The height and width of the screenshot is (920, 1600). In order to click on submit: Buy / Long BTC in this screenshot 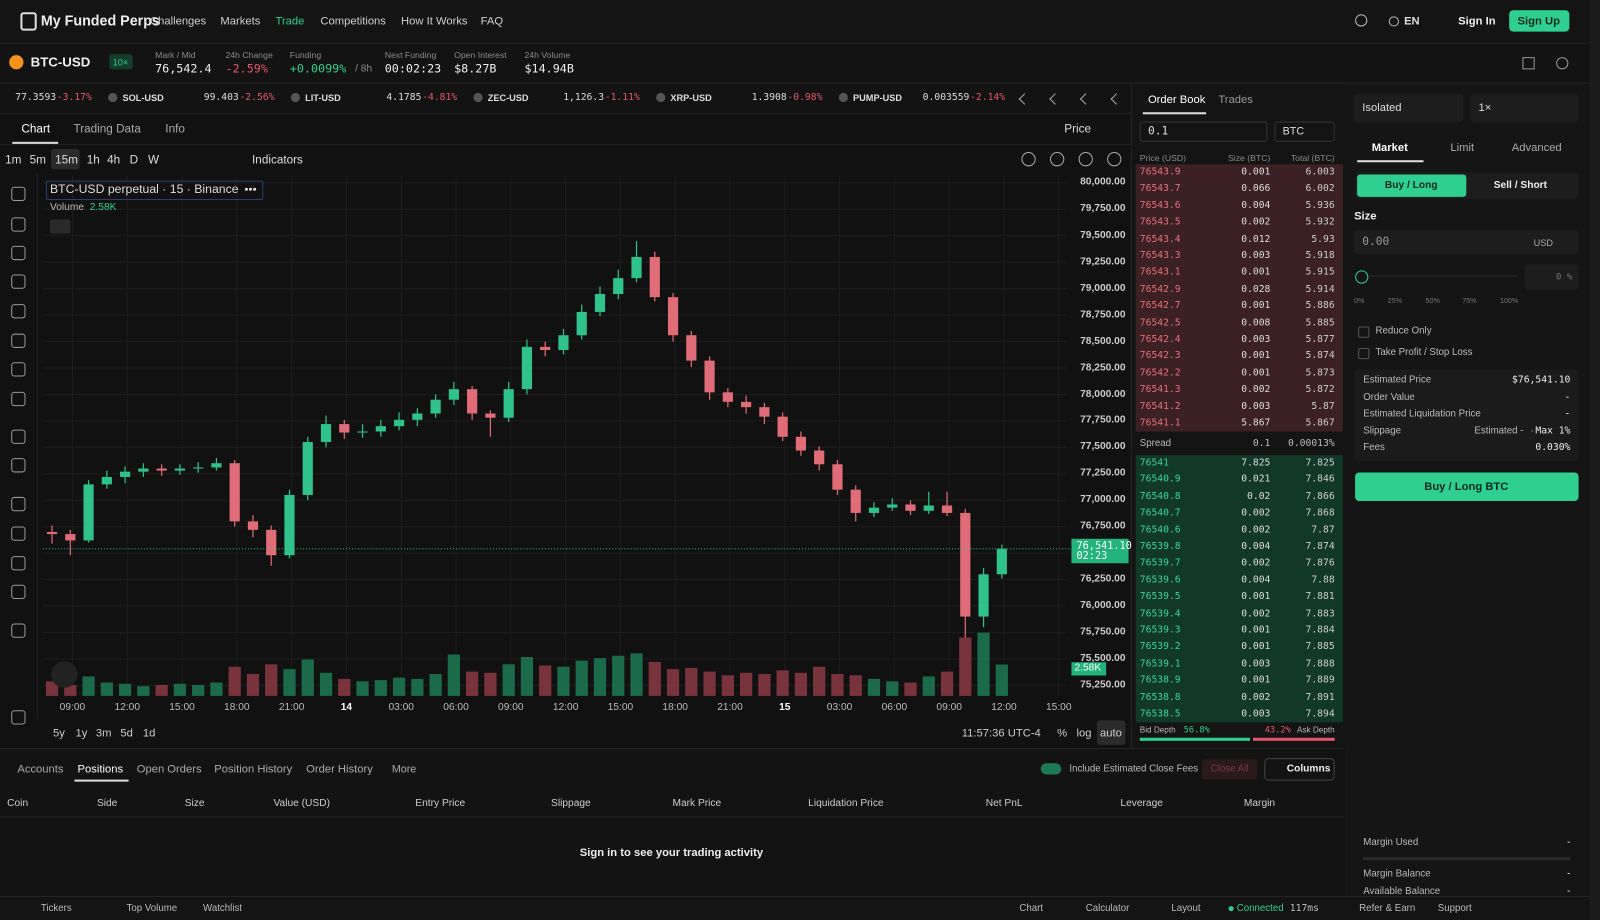, I will do `click(1466, 486)`.